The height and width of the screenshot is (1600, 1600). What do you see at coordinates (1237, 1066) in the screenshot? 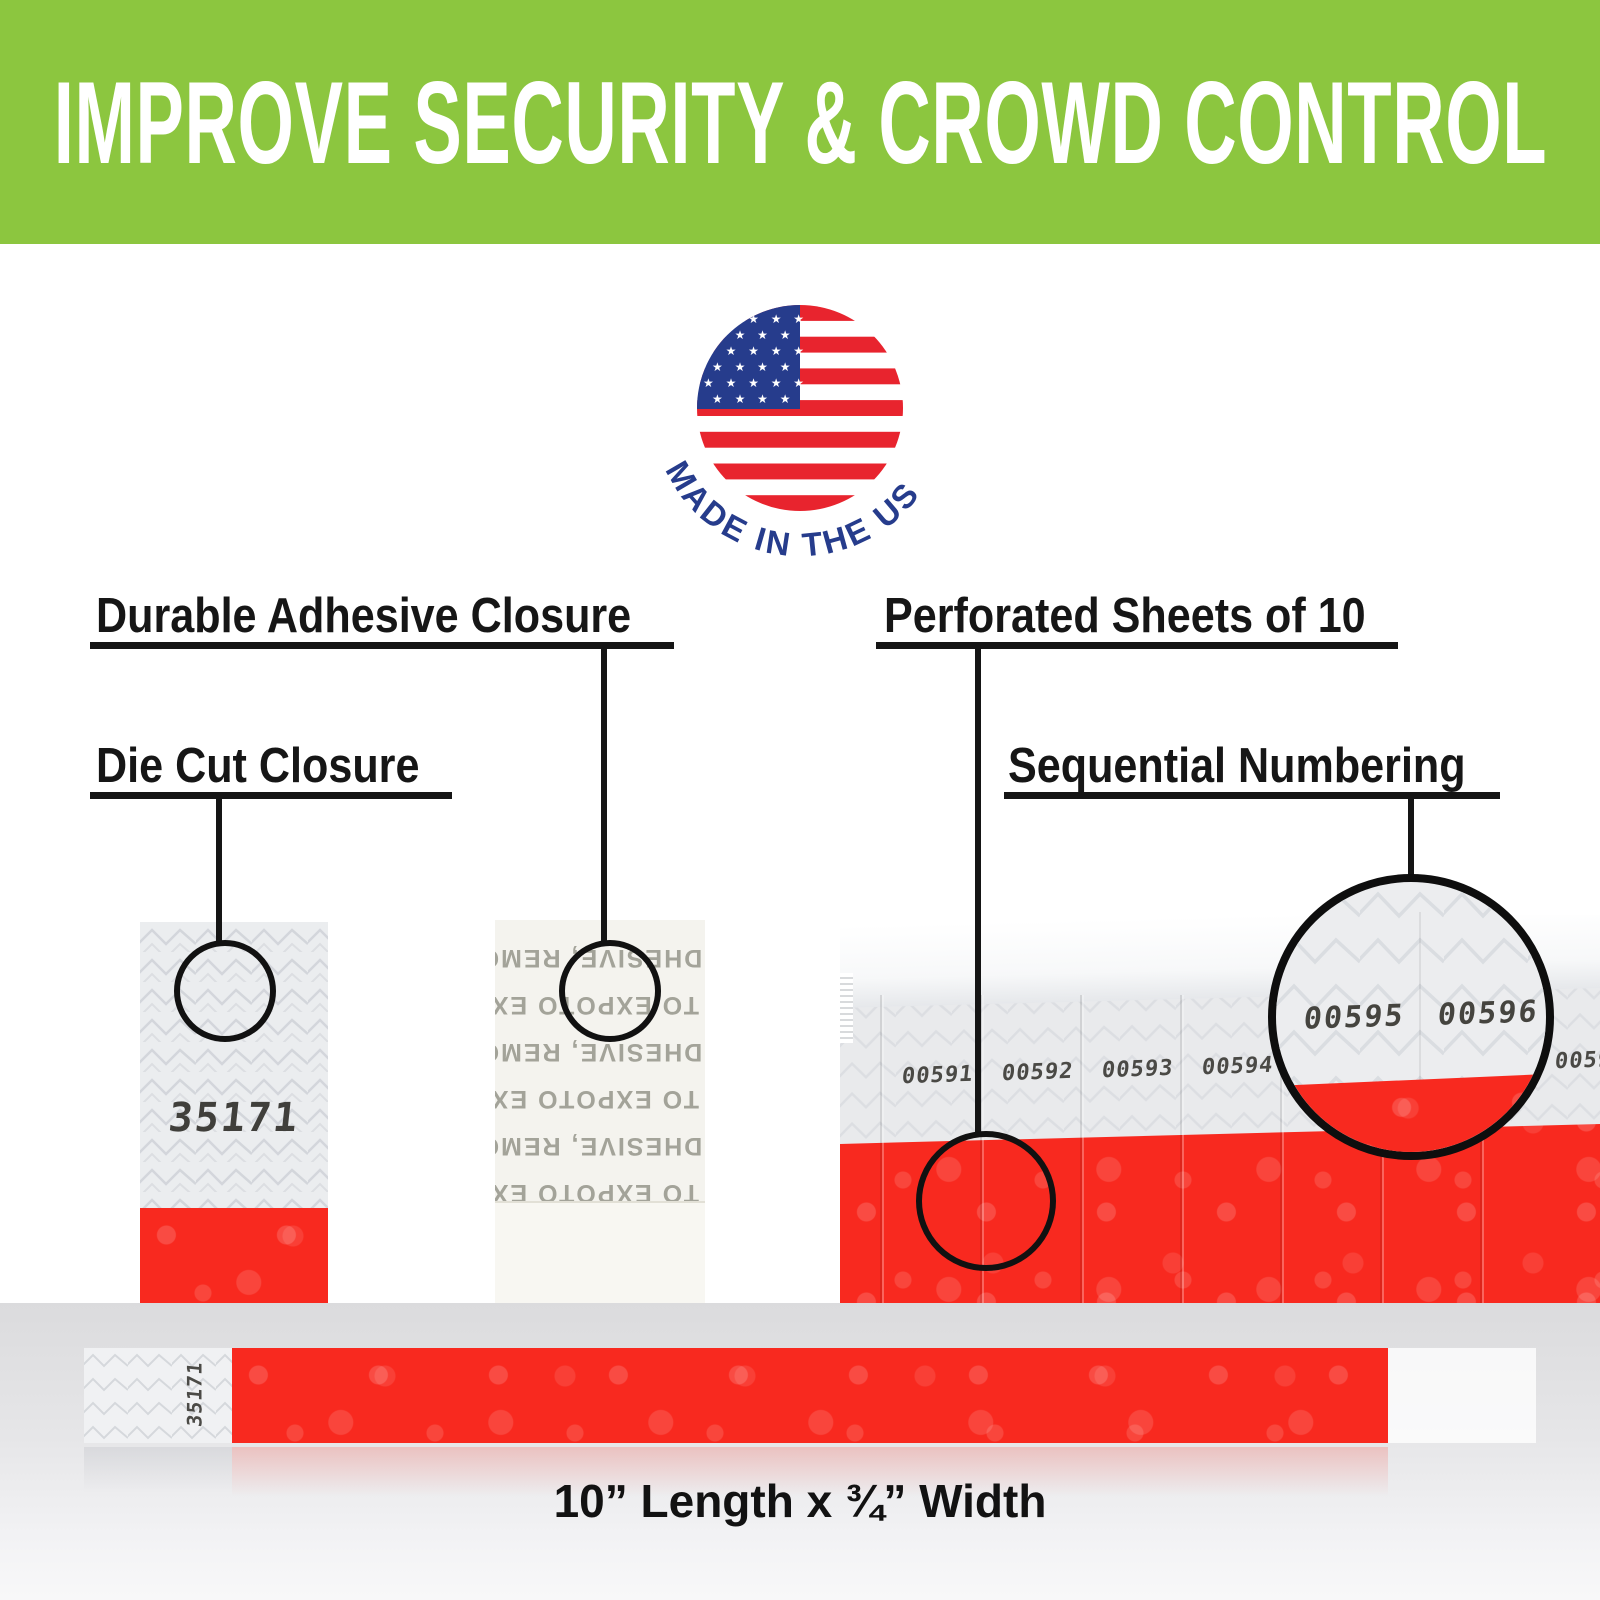
I see `sheet-serial: 00594` at bounding box center [1237, 1066].